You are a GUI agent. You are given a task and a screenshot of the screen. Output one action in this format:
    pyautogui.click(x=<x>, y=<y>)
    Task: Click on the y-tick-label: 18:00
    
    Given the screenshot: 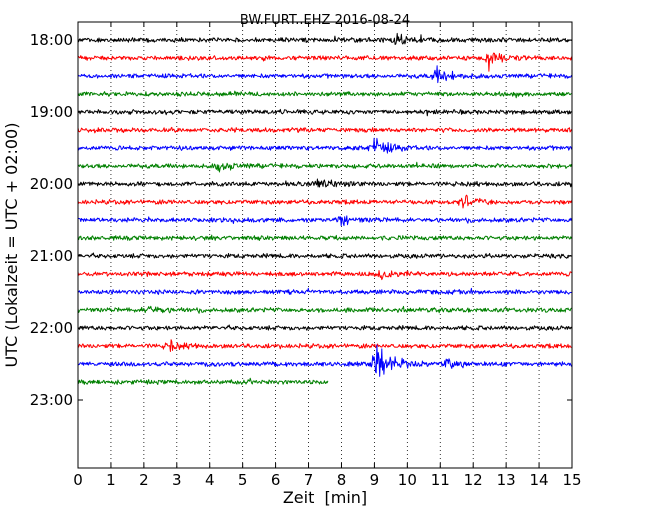 What is the action you would take?
    pyautogui.click(x=51, y=40)
    